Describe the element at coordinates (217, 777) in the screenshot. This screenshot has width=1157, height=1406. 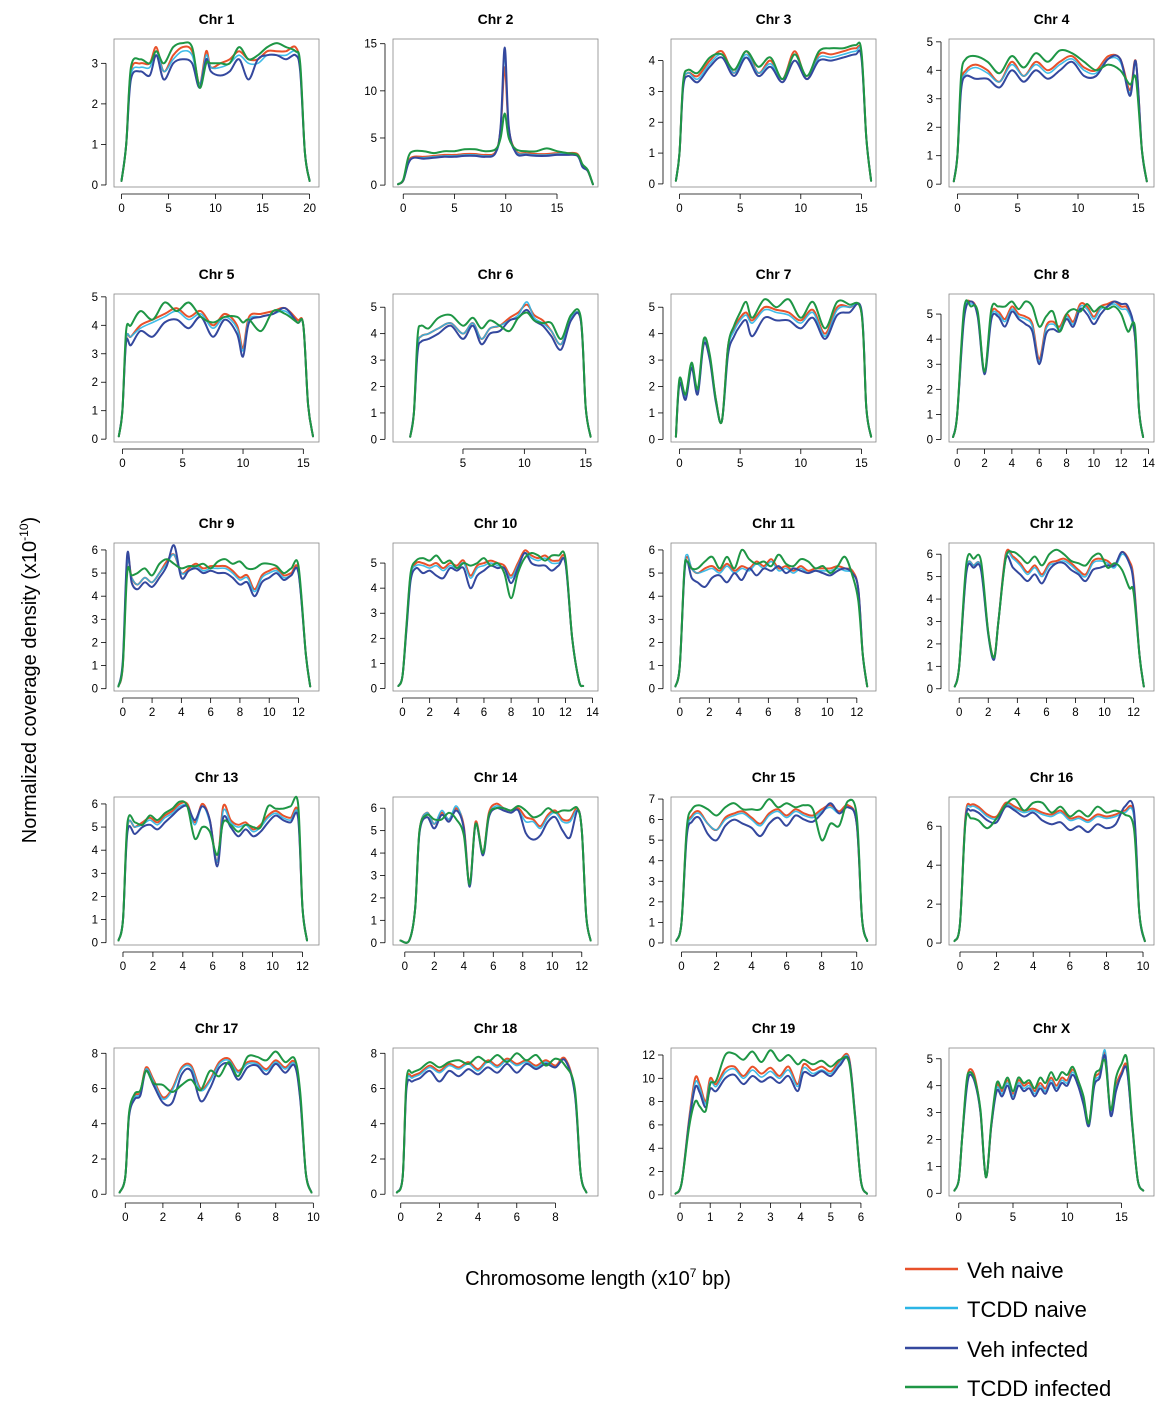
I see `panel-title: Chr 13` at that location.